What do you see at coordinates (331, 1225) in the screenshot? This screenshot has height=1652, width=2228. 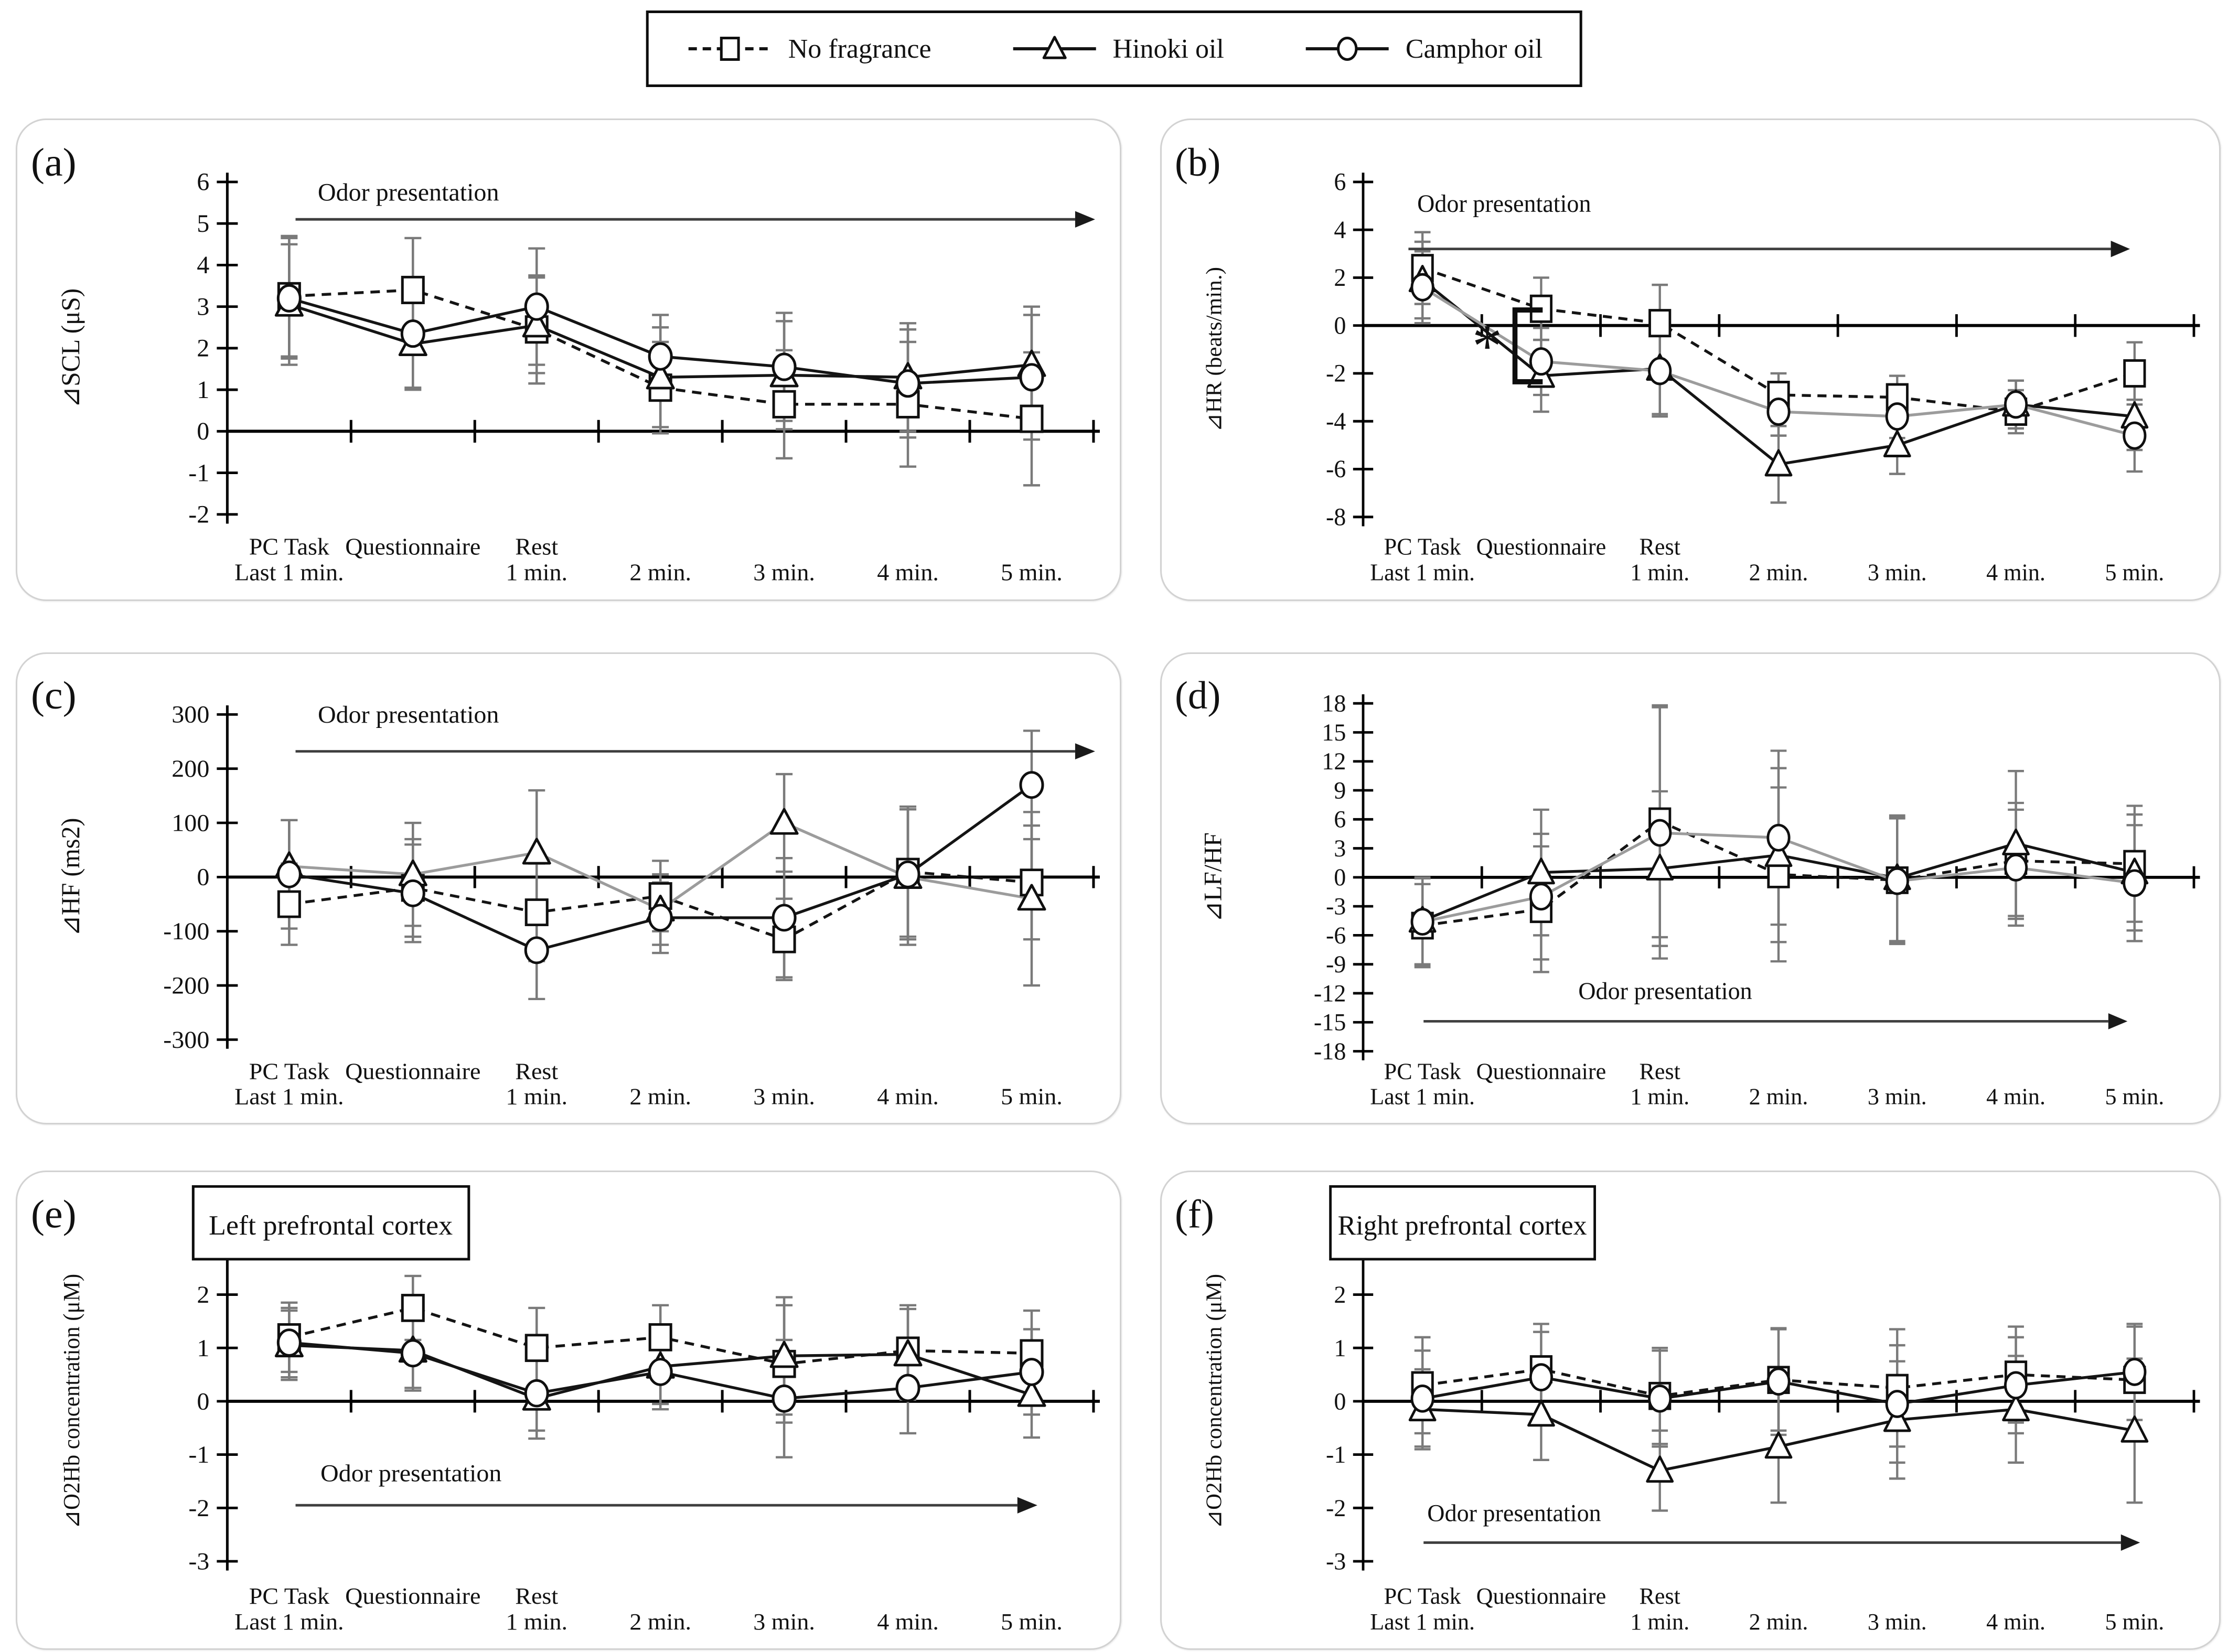 I see `region-title: Left prefrontal cortex` at bounding box center [331, 1225].